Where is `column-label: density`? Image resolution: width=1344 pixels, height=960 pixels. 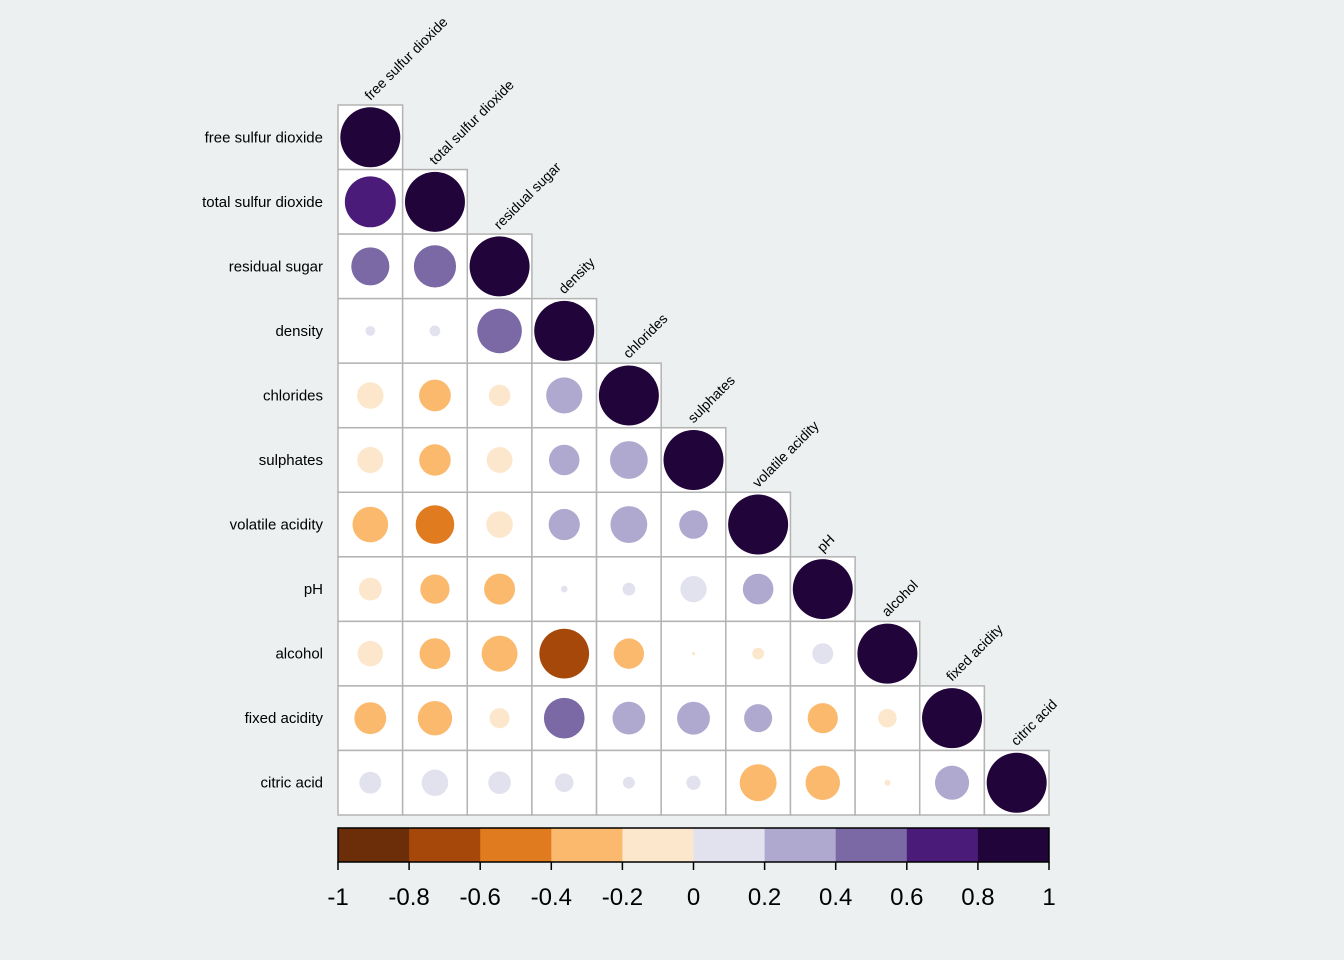
column-label: density is located at coordinates (576, 275).